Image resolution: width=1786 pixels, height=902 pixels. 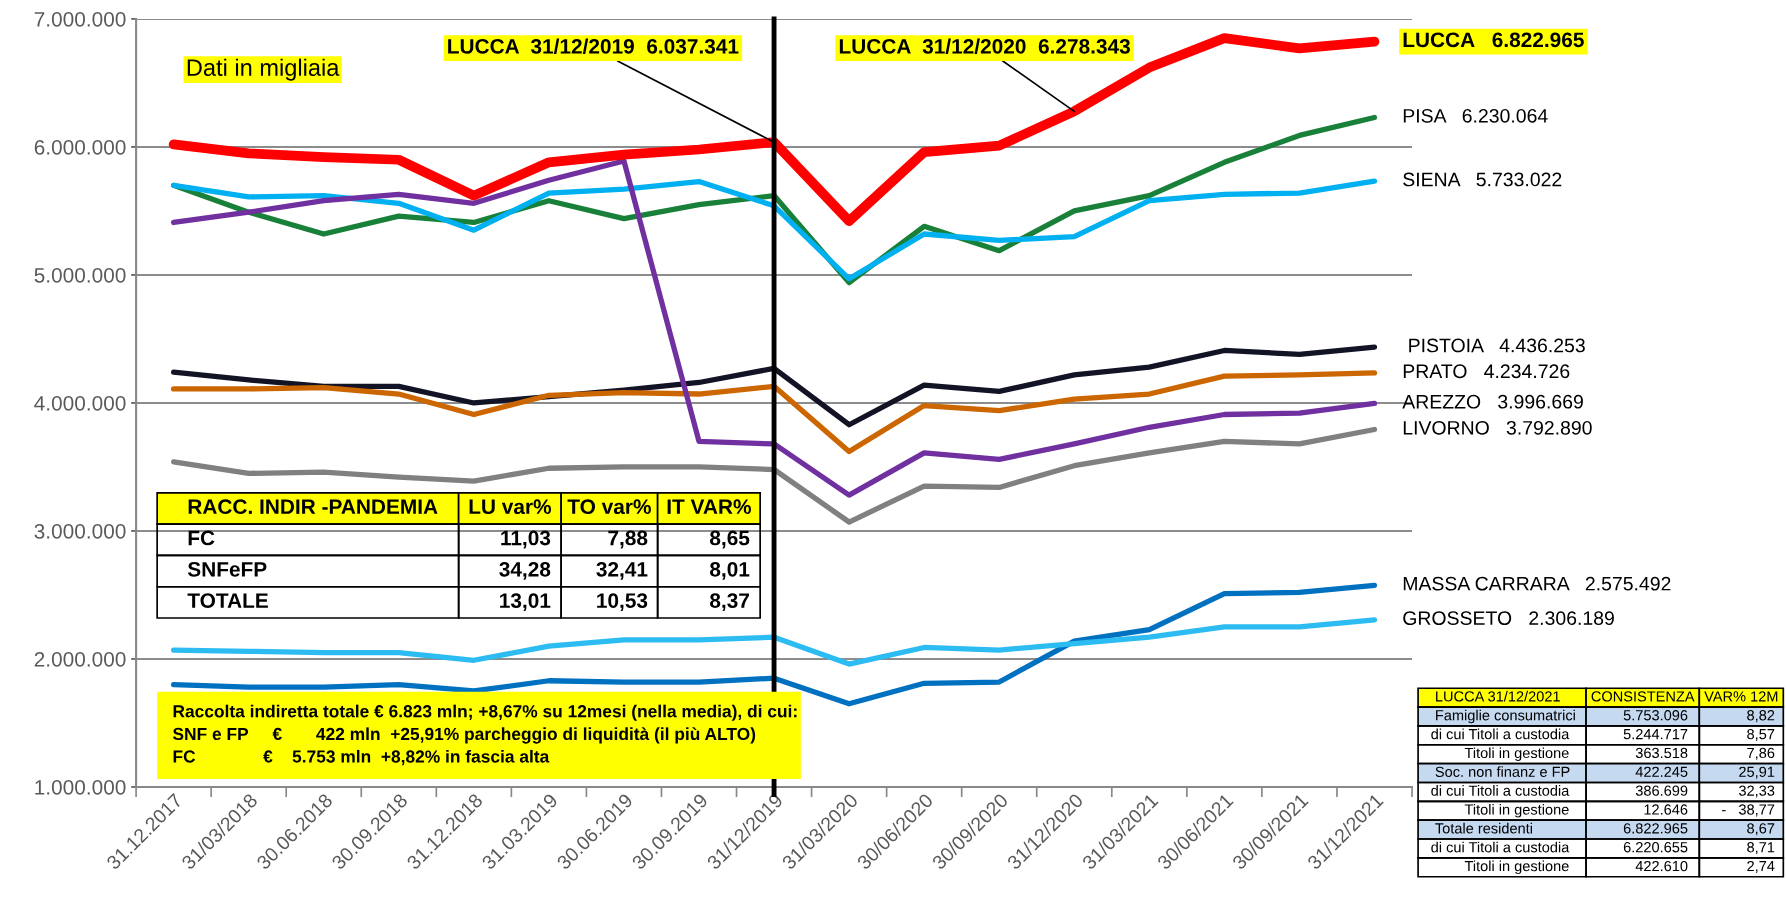 What do you see at coordinates (1508, 618) in the screenshot?
I see `annotation: GROSSETO 2.306.189` at bounding box center [1508, 618].